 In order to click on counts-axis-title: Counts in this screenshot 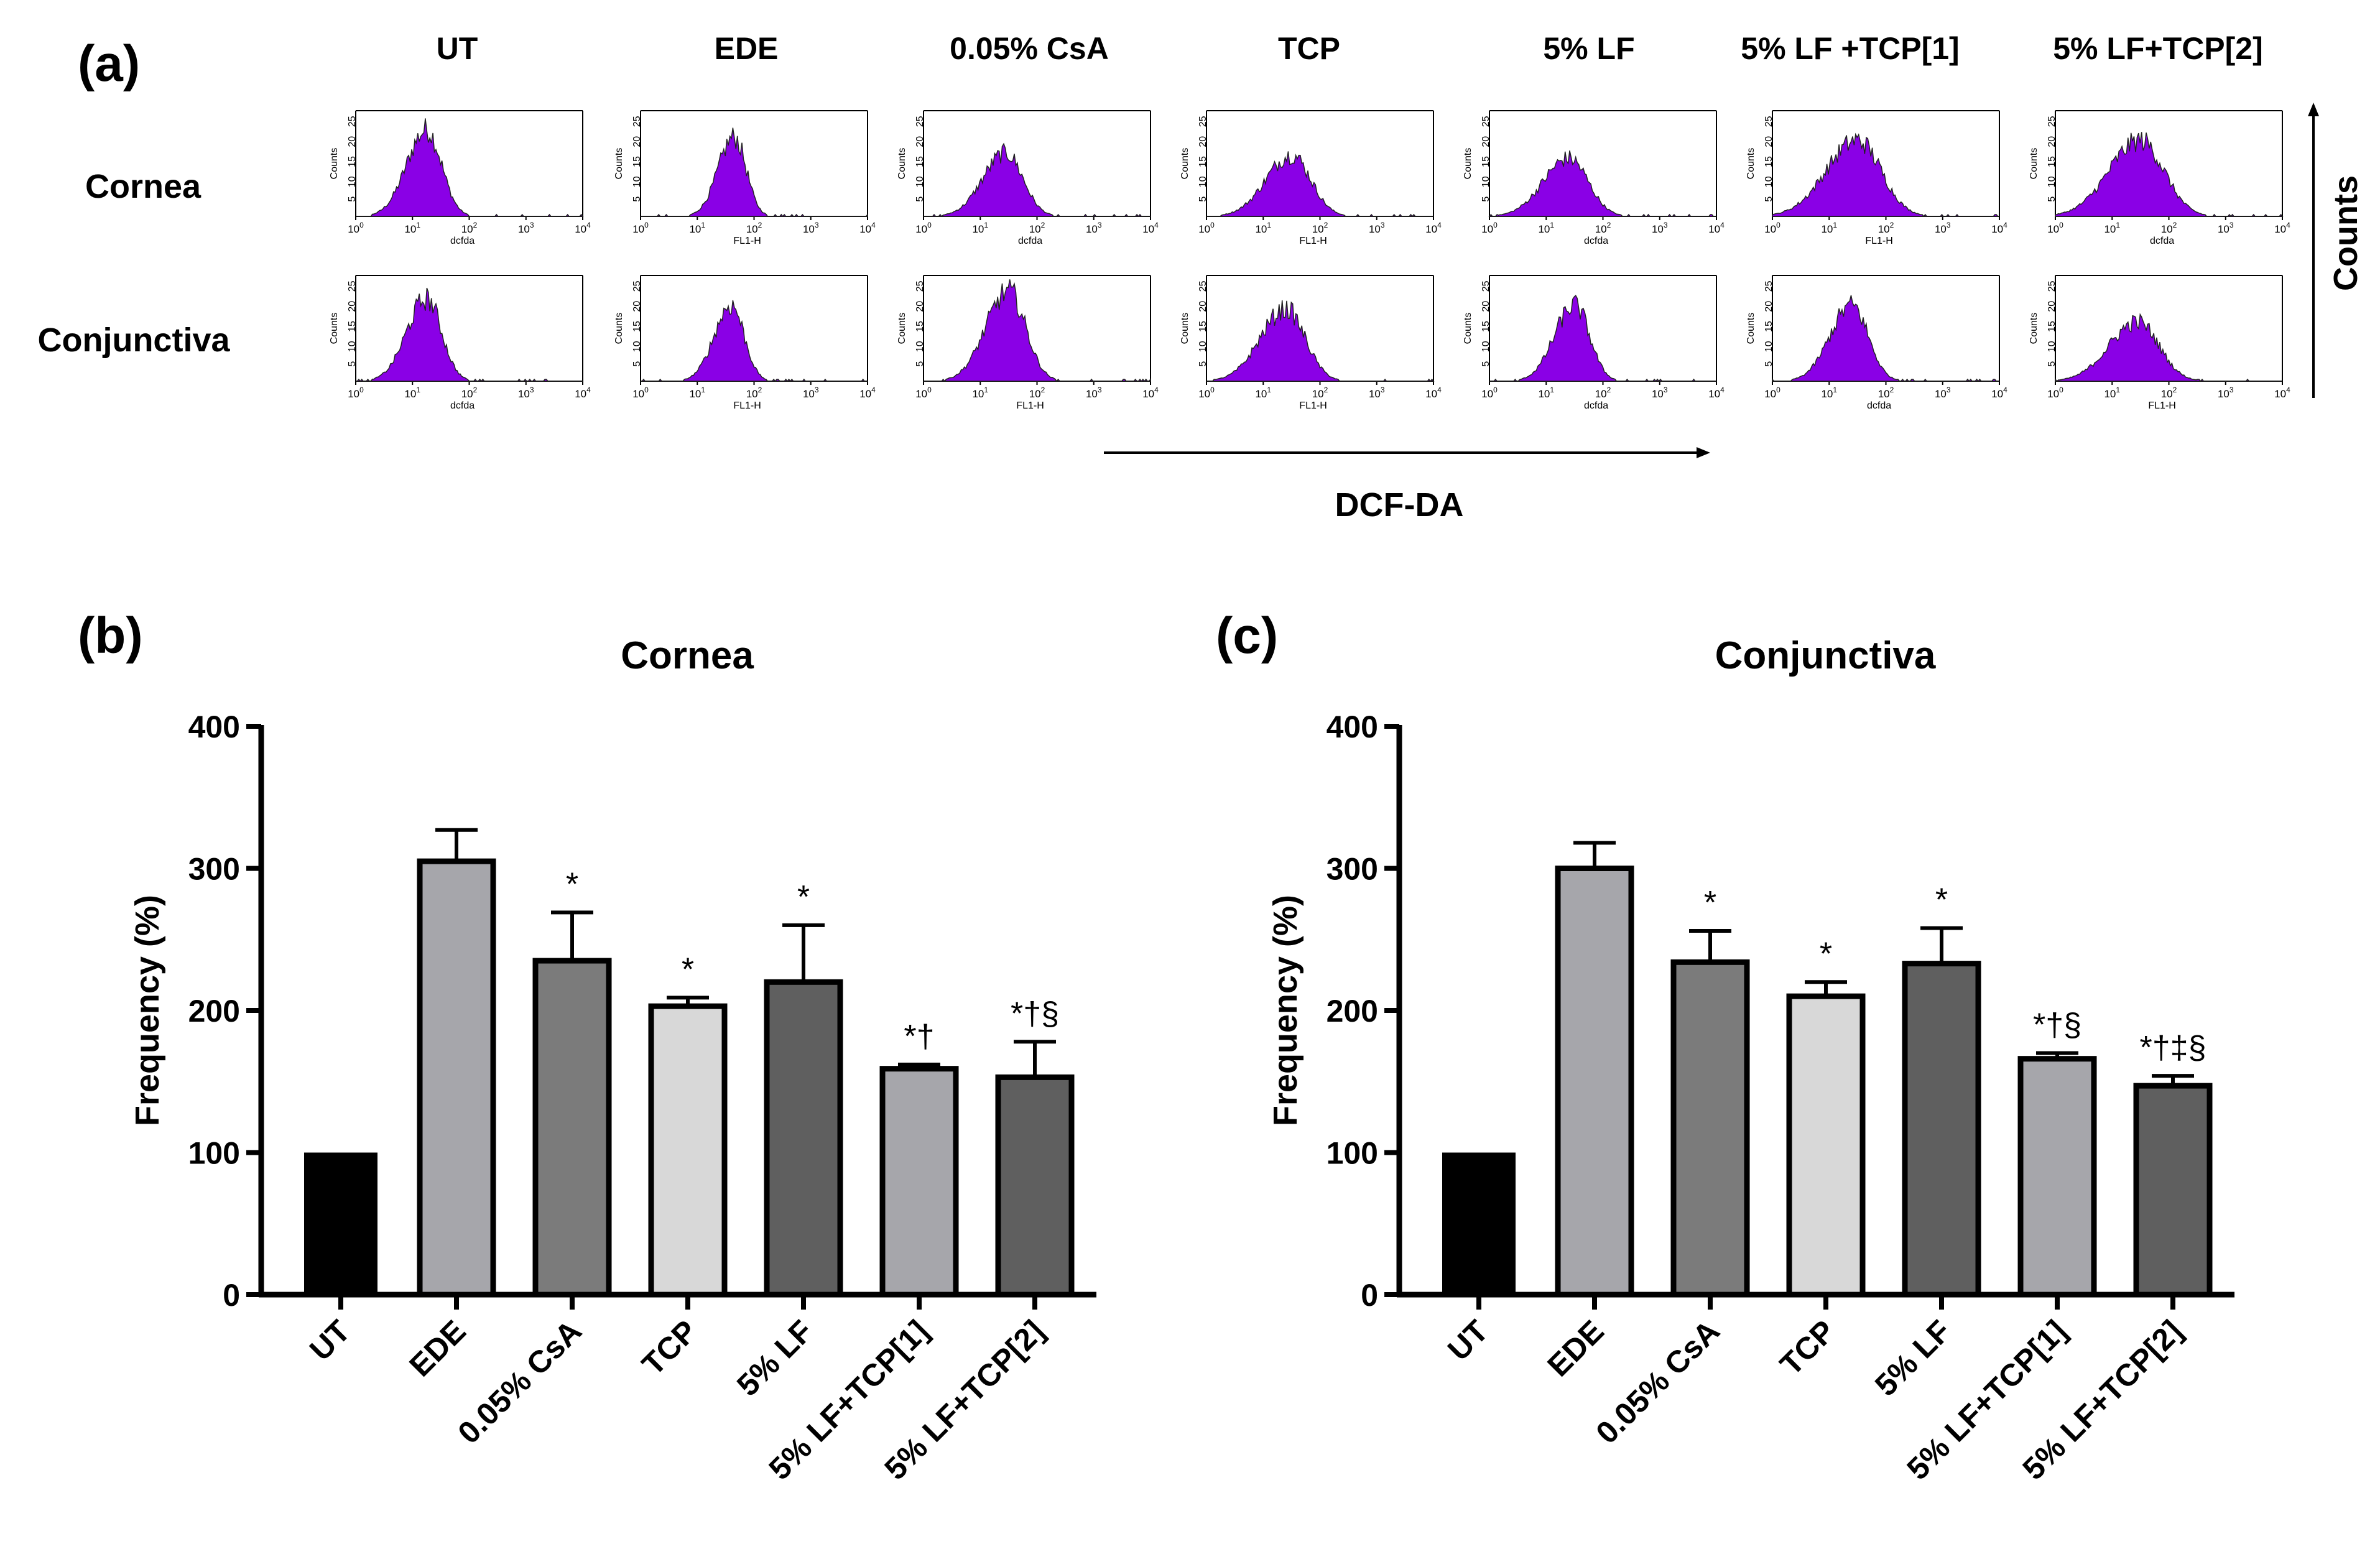, I will do `click(2345, 233)`.